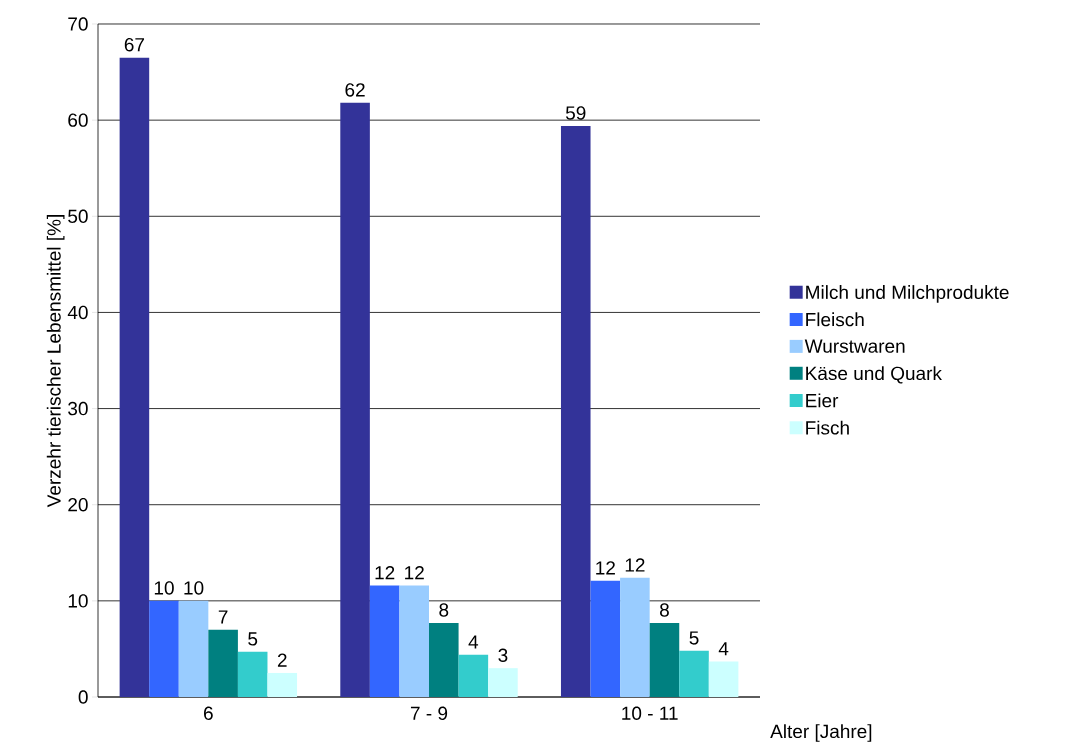 This screenshot has width=1081, height=746. Describe the element at coordinates (282, 660) in the screenshot. I see `data-label: 2` at that location.